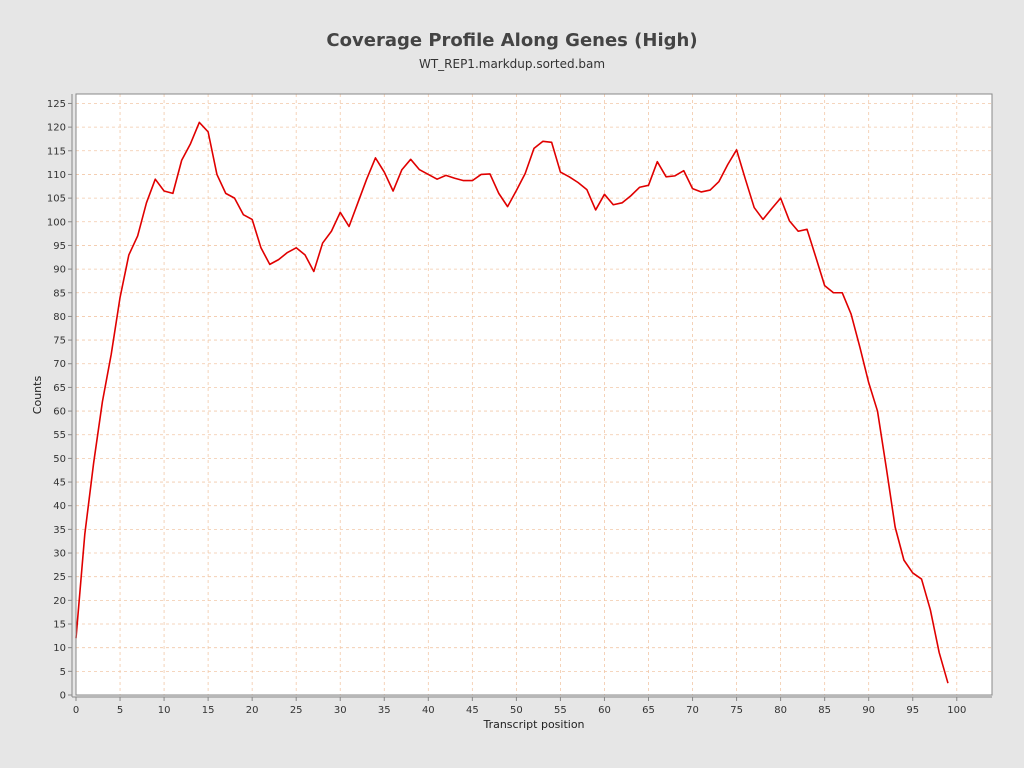 Image resolution: width=1024 pixels, height=768 pixels. What do you see at coordinates (59, 293) in the screenshot?
I see `y-tick-label: 85` at bounding box center [59, 293].